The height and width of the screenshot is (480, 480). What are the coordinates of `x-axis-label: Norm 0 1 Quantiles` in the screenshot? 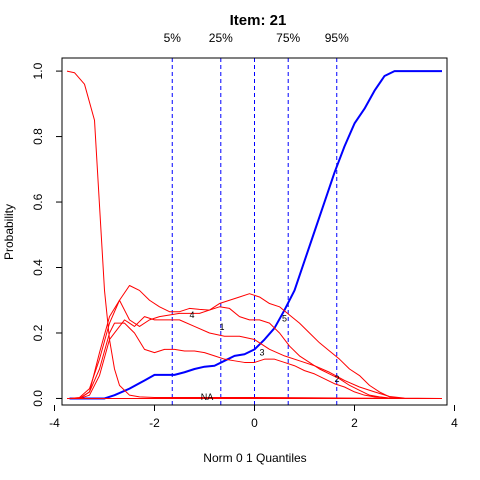 It's located at (254, 458).